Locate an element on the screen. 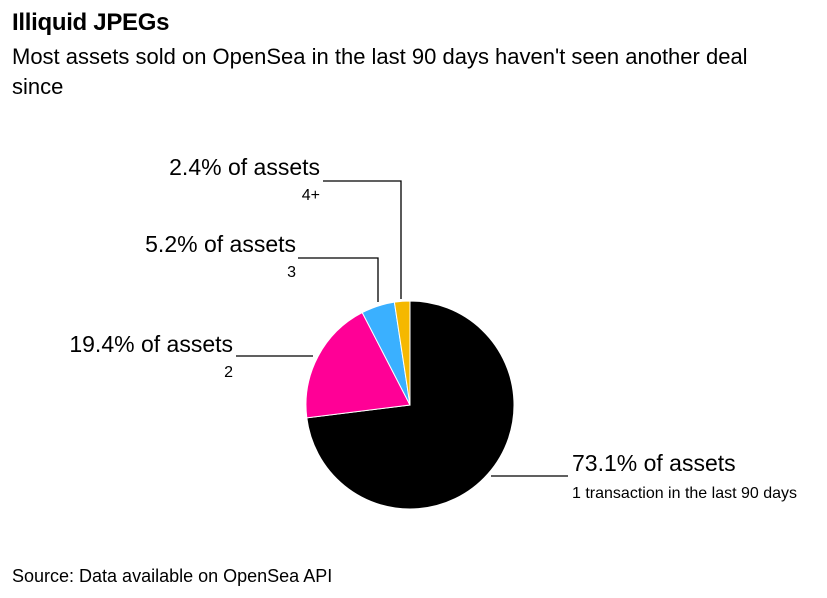 The width and height of the screenshot is (827, 598). sublabel-1-transaction: 1 transaction in the last 90 days is located at coordinates (684, 493).